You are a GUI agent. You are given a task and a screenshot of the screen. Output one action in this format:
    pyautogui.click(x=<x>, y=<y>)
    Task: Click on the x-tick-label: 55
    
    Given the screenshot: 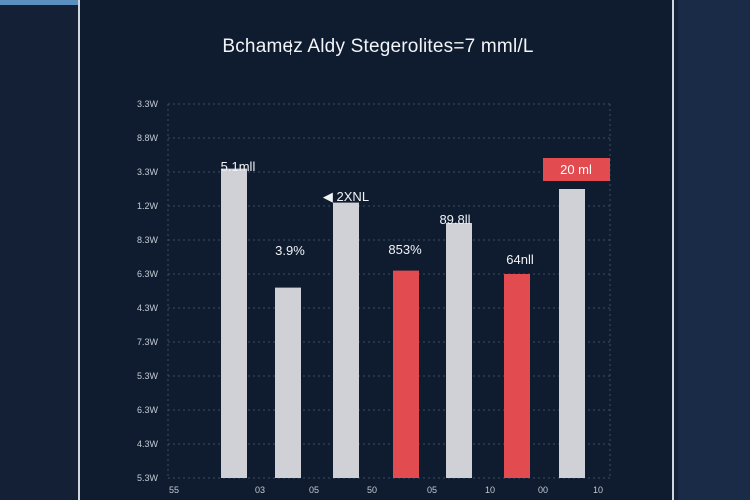 What is the action you would take?
    pyautogui.click(x=174, y=490)
    